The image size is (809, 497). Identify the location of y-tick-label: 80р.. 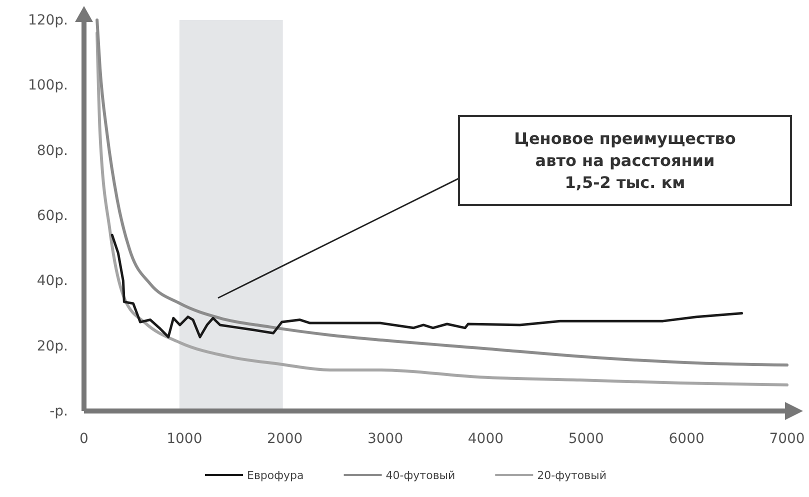
(52, 150).